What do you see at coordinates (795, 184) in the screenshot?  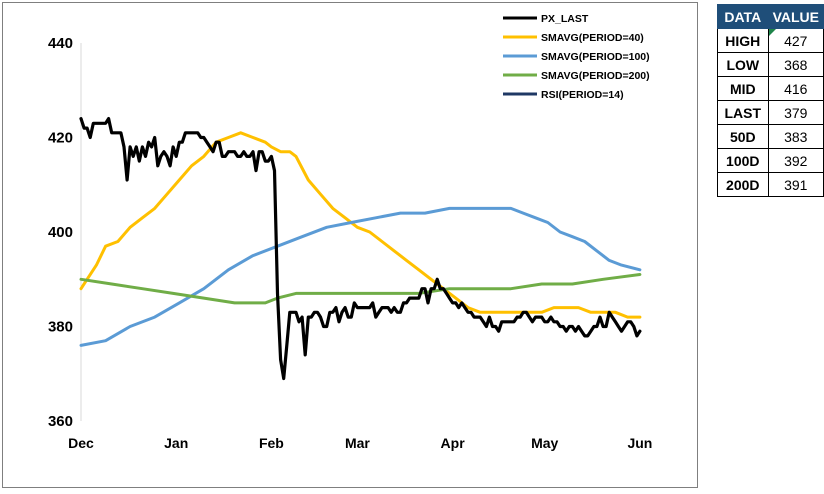 I see `row-value-200d: 391` at bounding box center [795, 184].